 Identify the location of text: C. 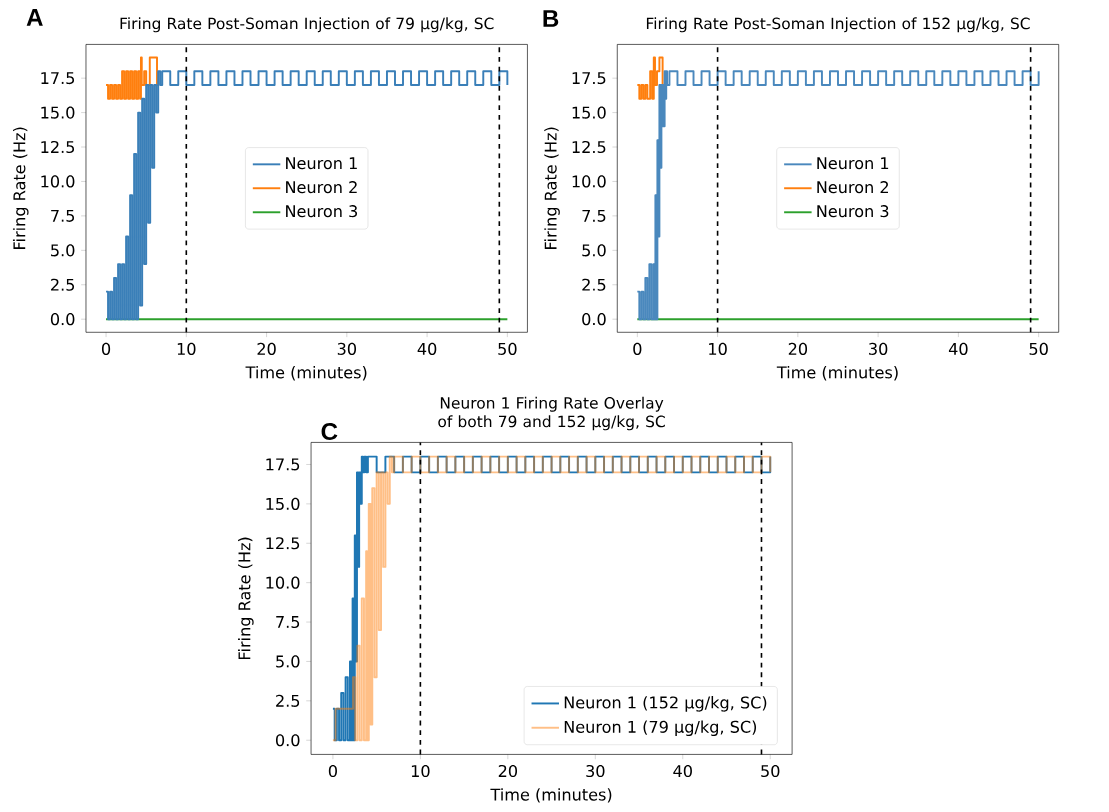
(329, 431).